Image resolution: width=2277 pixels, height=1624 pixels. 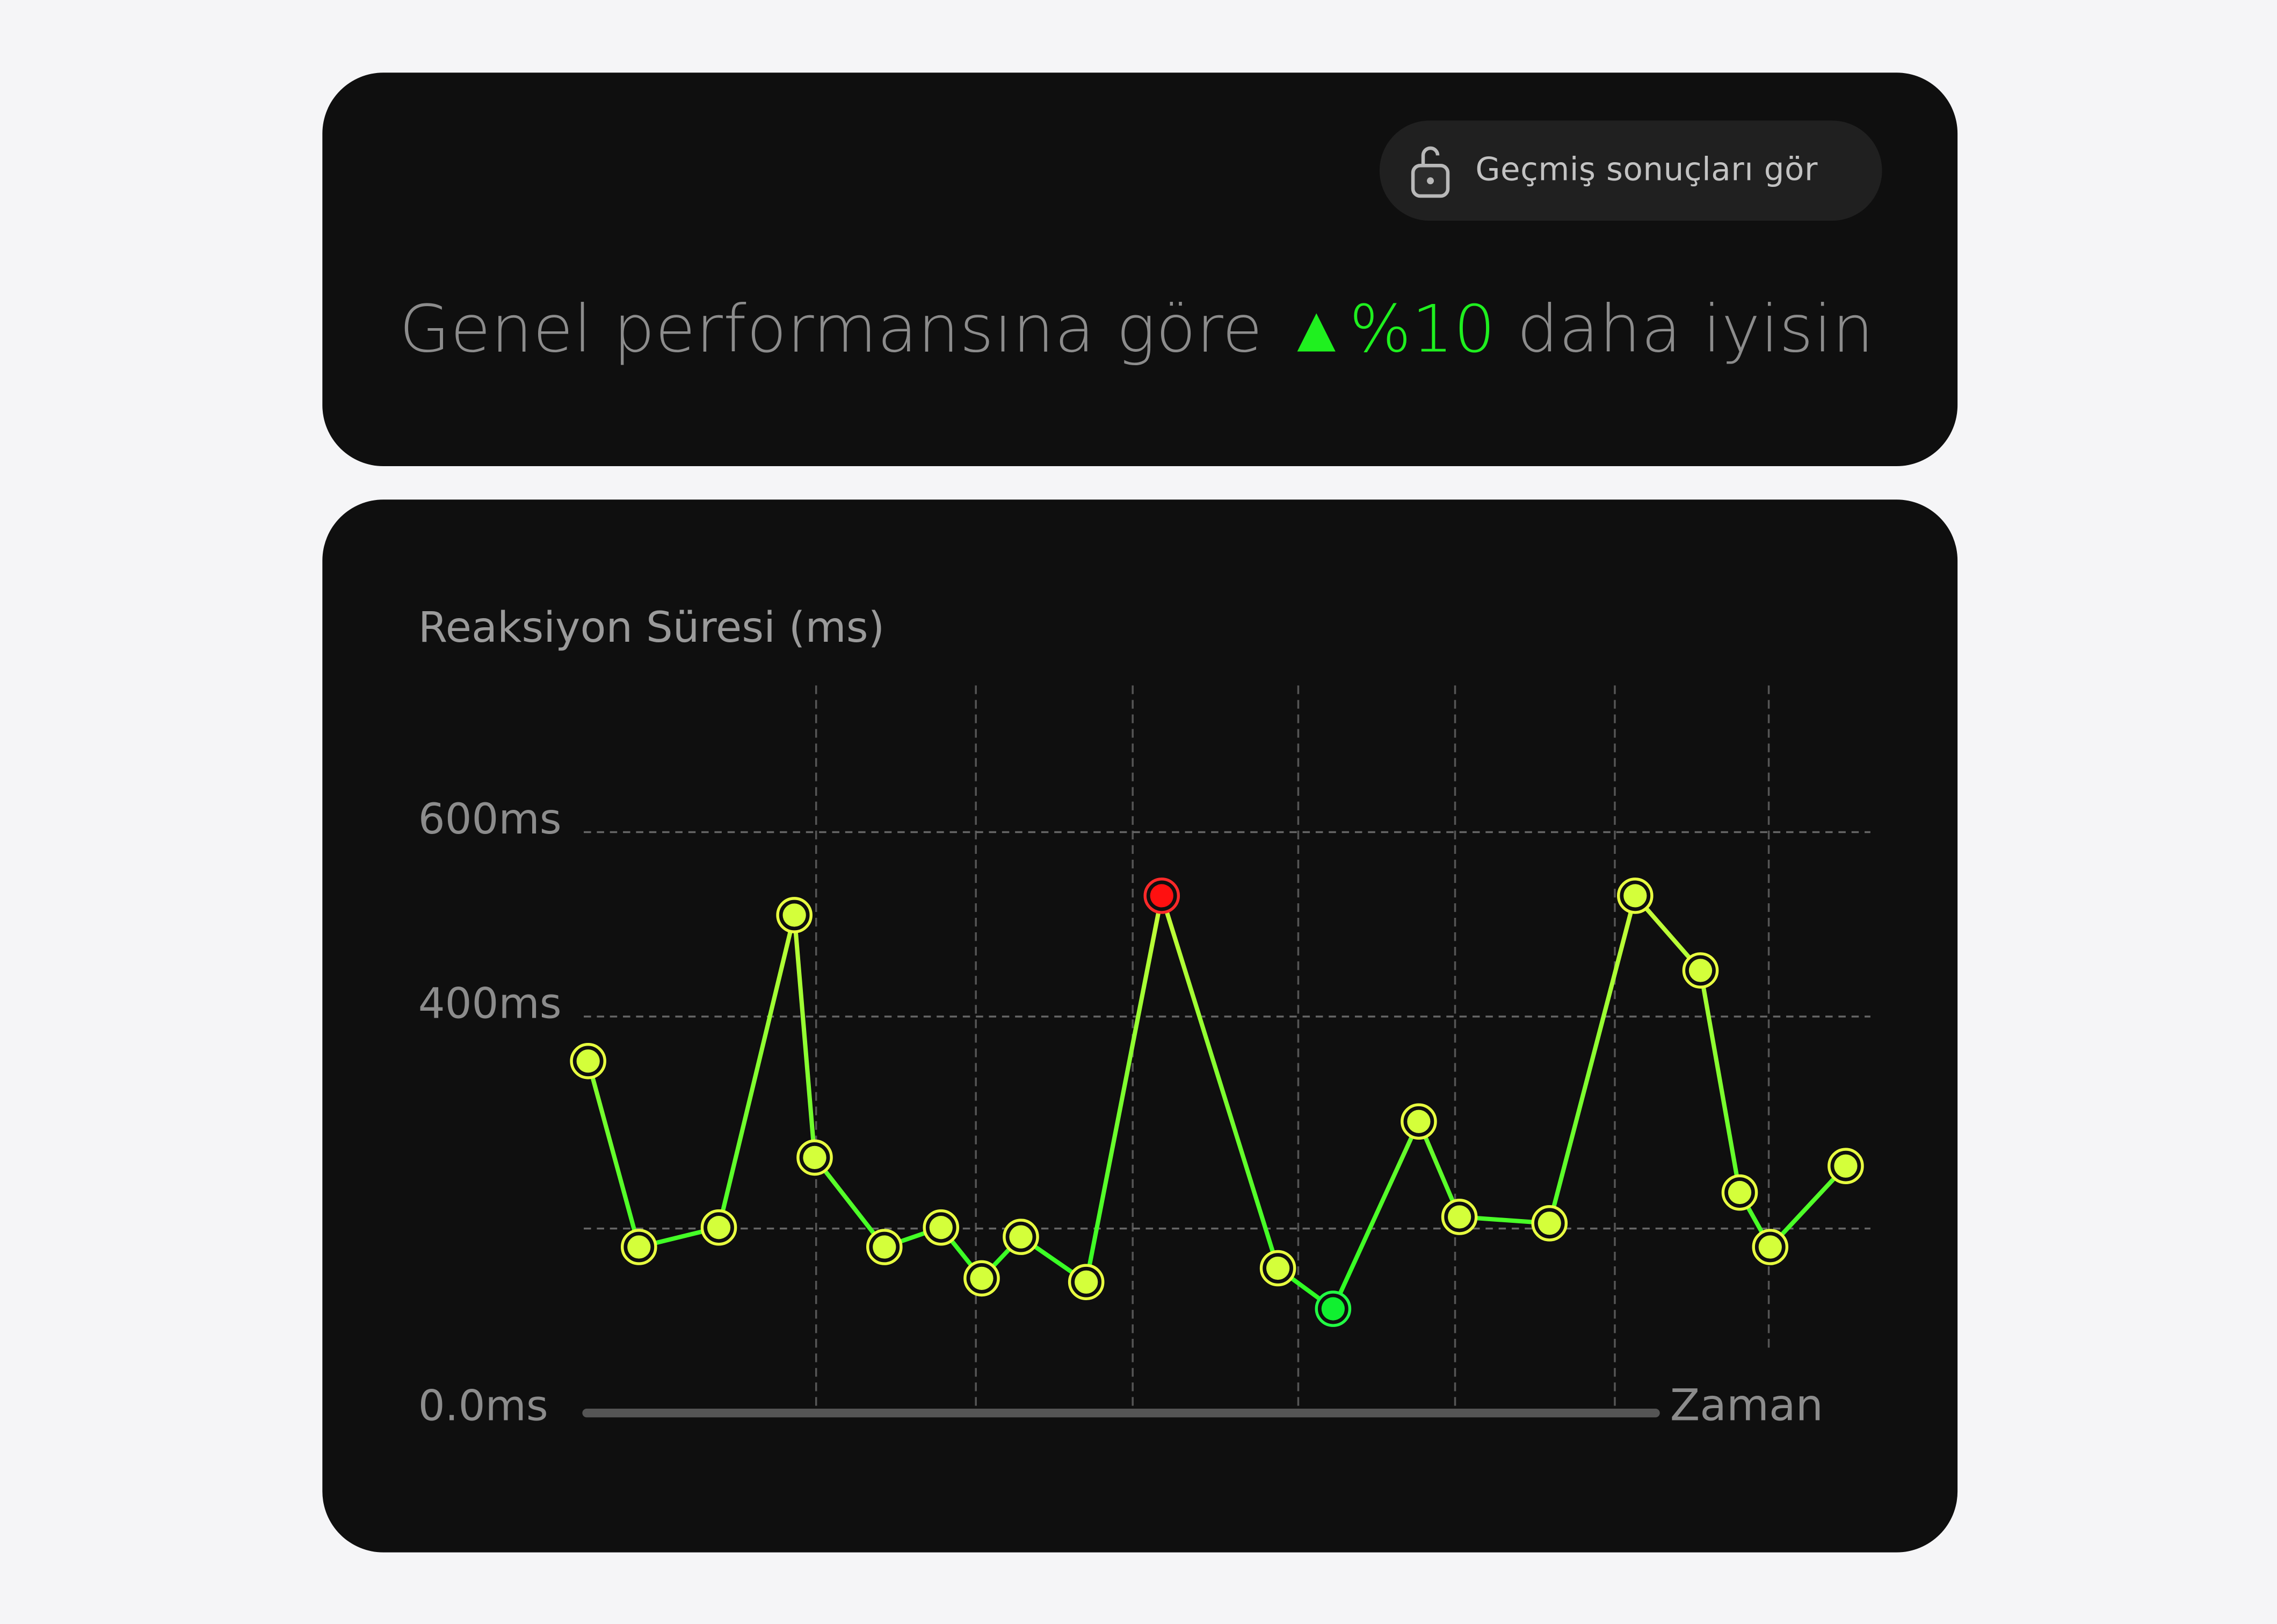 I want to click on unlock-icon, so click(x=1430, y=171).